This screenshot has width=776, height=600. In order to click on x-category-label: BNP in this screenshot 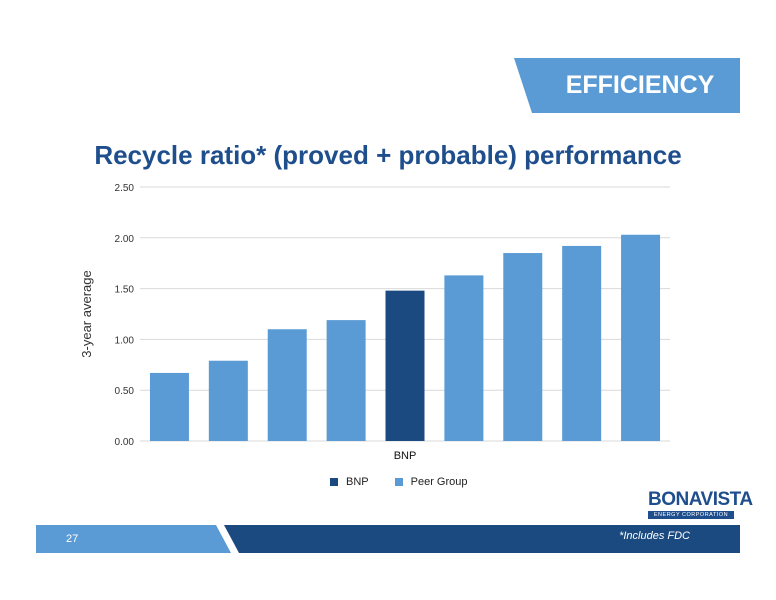, I will do `click(405, 456)`.